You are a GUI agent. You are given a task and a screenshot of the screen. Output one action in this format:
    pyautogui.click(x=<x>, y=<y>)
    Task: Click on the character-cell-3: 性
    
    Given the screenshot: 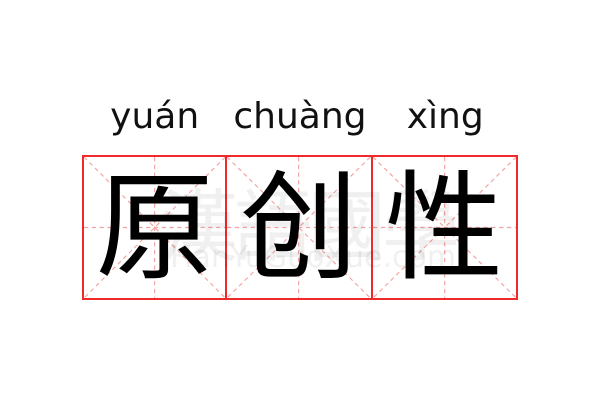 What is the action you would take?
    pyautogui.click(x=445, y=227)
    